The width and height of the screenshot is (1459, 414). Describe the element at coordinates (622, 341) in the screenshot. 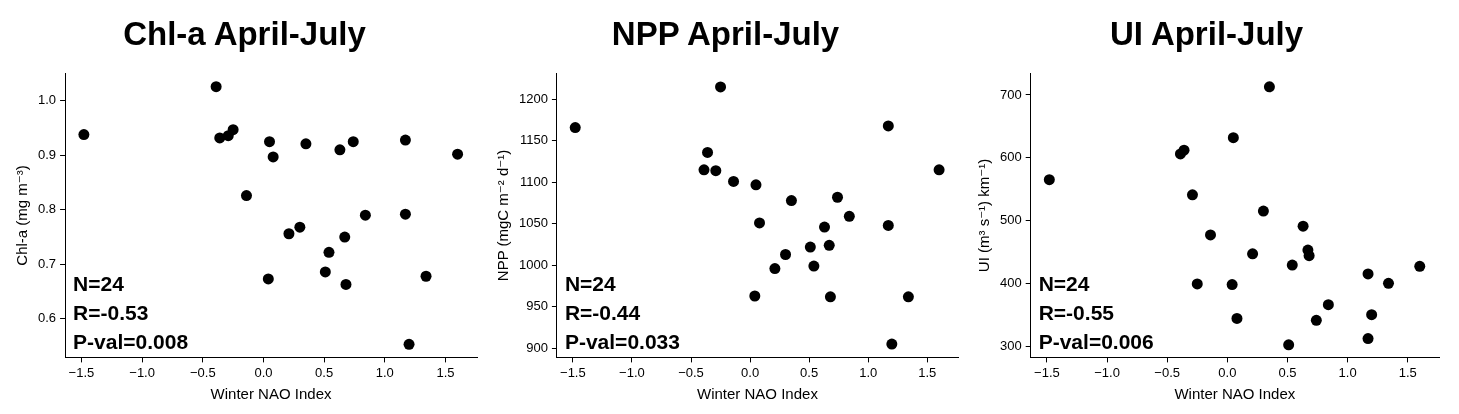

I see `annotation: P-val=0.033` at that location.